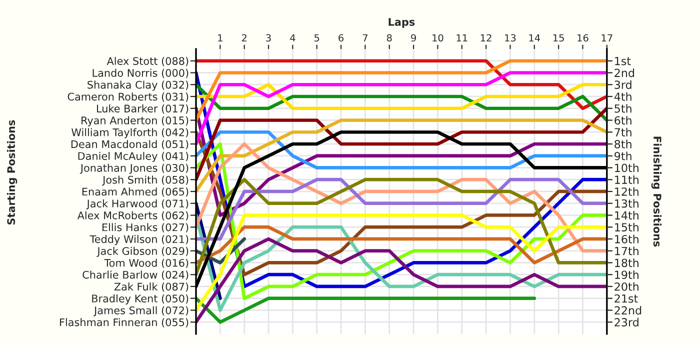 The image size is (700, 345). Describe the element at coordinates (626, 239) in the screenshot. I see `y-tick-label: 16th` at that location.